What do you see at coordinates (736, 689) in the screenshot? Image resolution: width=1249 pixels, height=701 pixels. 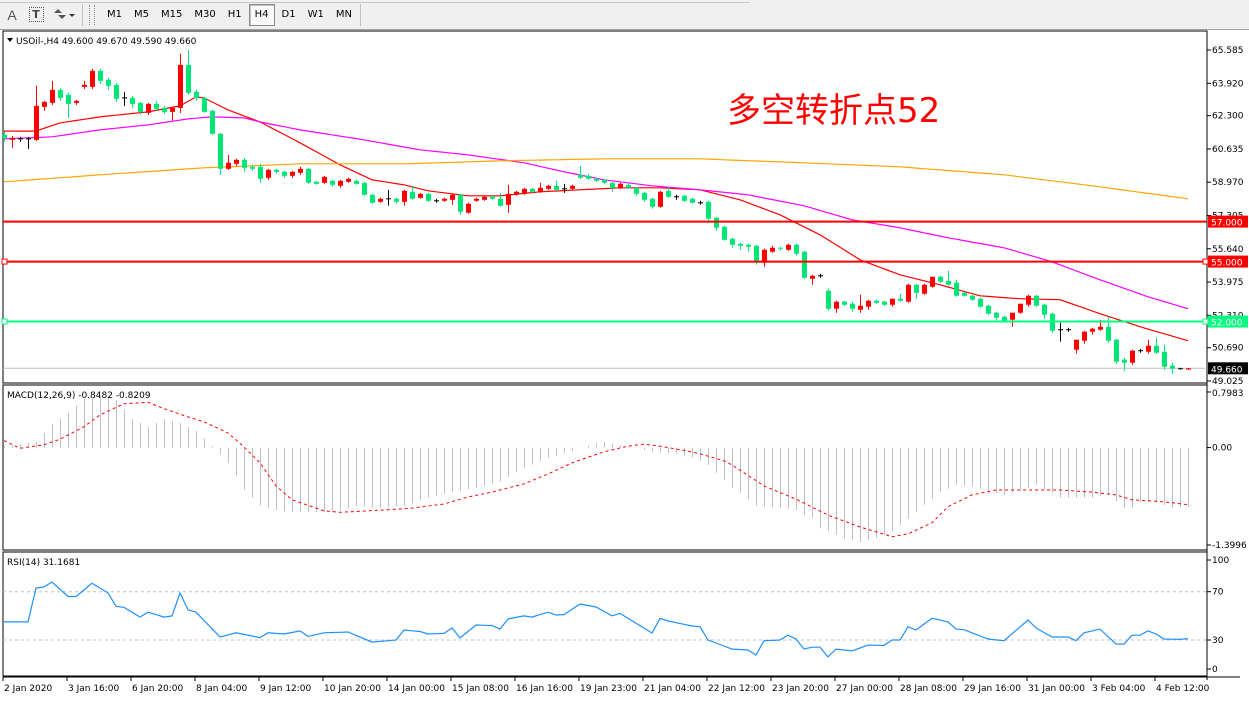 I see `time-tick-label: 22 Jan 12:00` at bounding box center [736, 689].